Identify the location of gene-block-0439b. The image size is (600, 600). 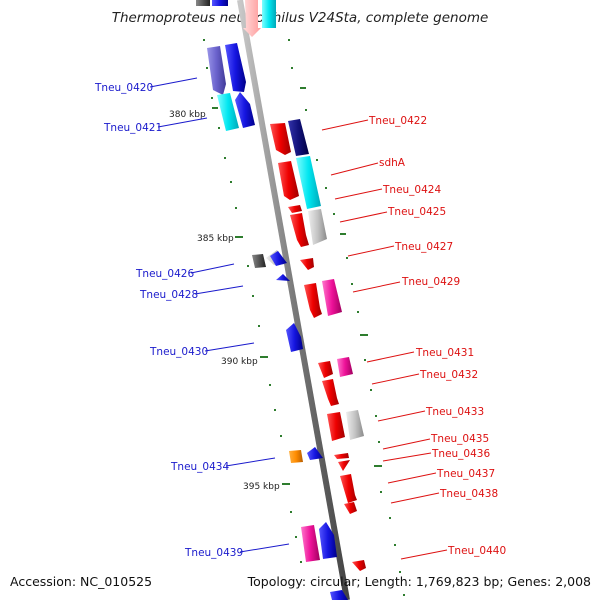
(328, 540).